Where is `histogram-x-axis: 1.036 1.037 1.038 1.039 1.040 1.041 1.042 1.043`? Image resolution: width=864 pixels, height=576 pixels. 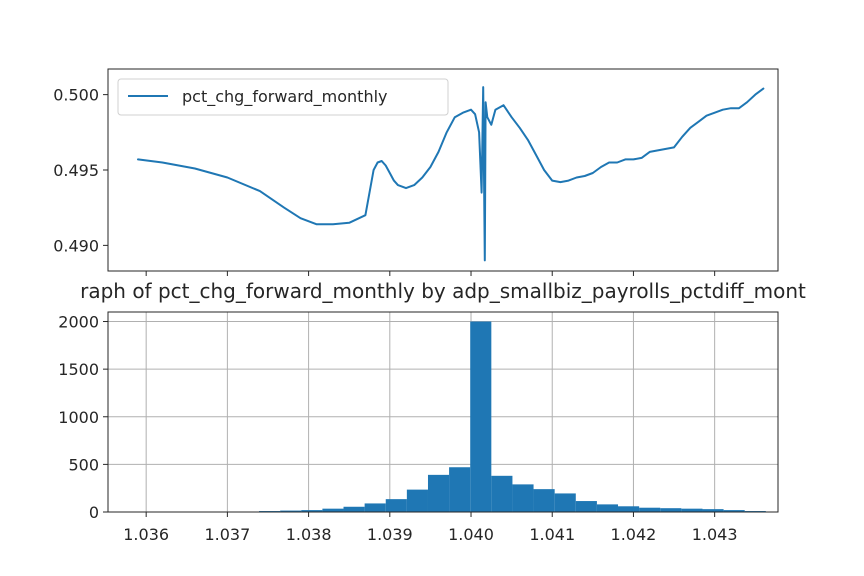 histogram-x-axis: 1.036 1.037 1.038 1.039 1.040 1.041 1.042 1.043 is located at coordinates (430, 528).